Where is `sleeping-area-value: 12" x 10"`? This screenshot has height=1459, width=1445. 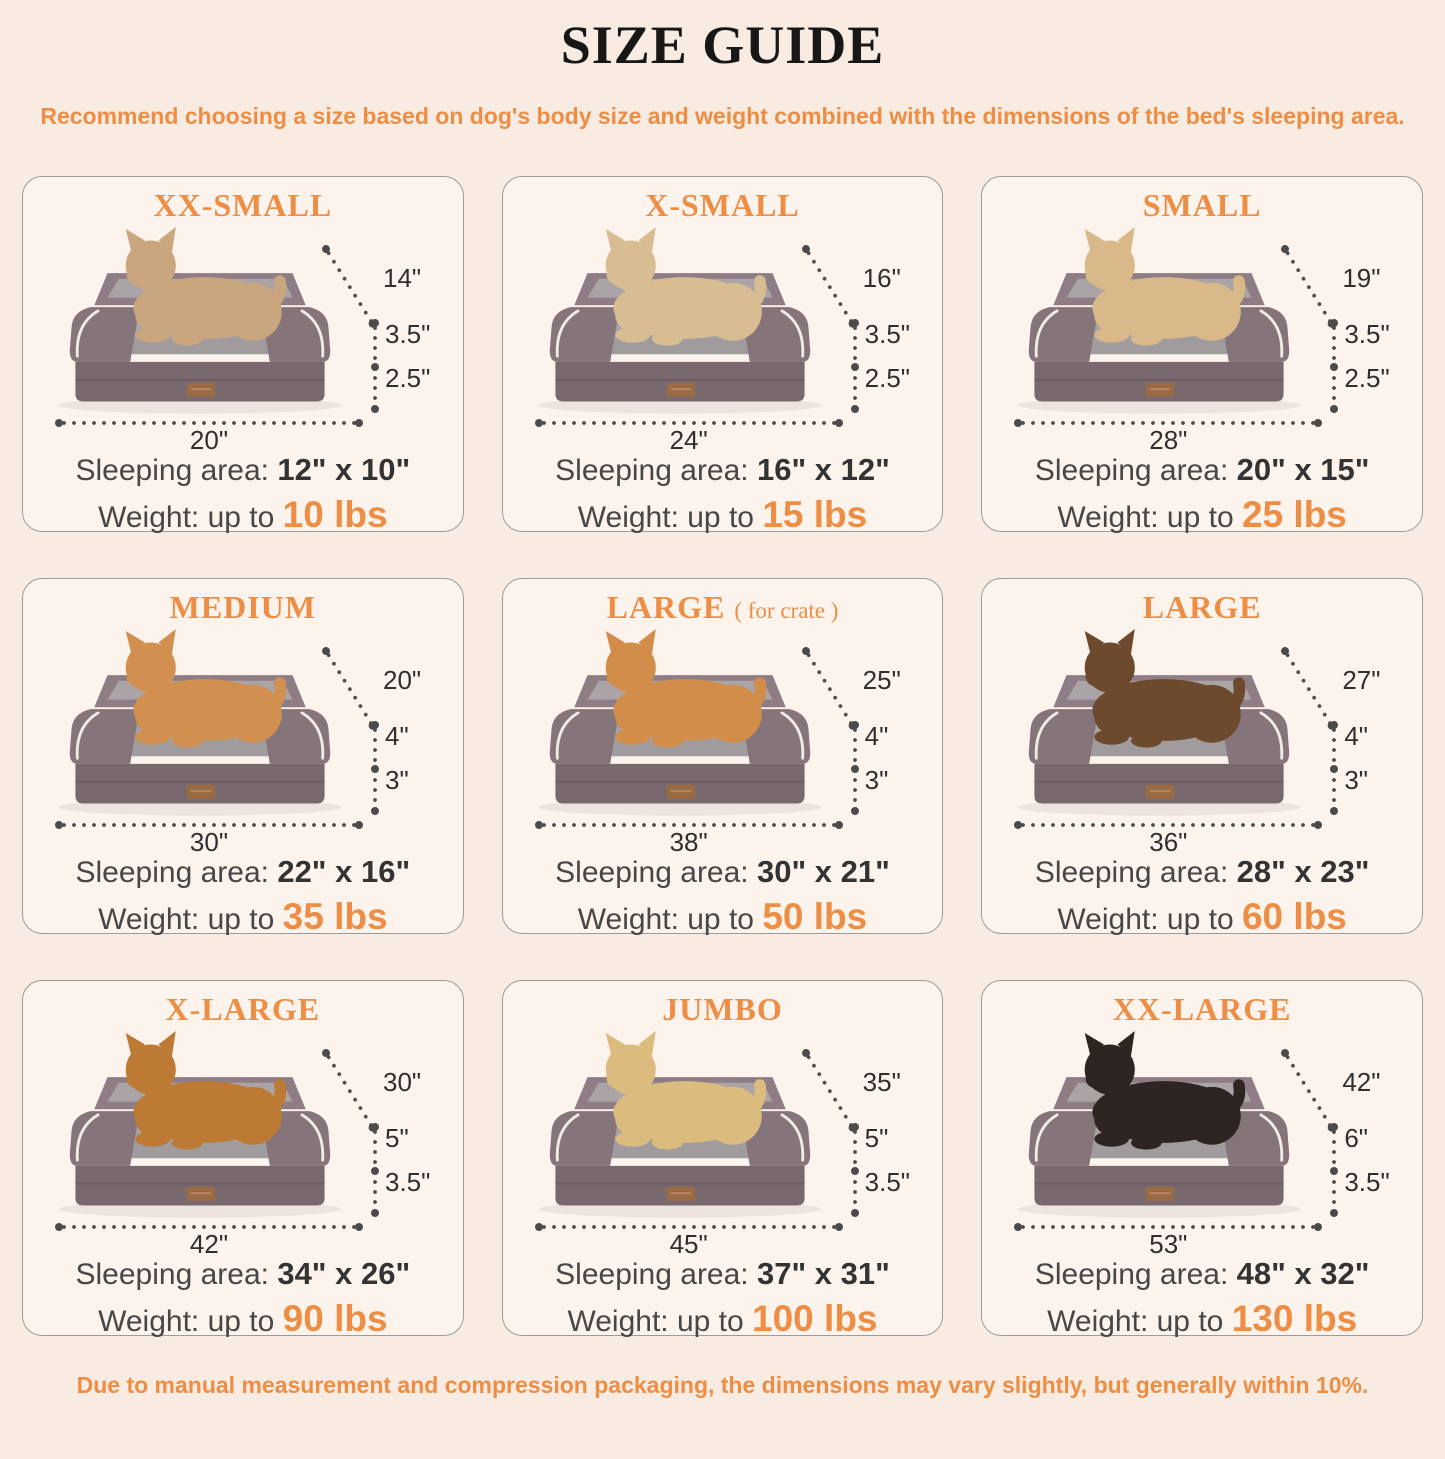 sleeping-area-value: 12" x 10" is located at coordinates (344, 469).